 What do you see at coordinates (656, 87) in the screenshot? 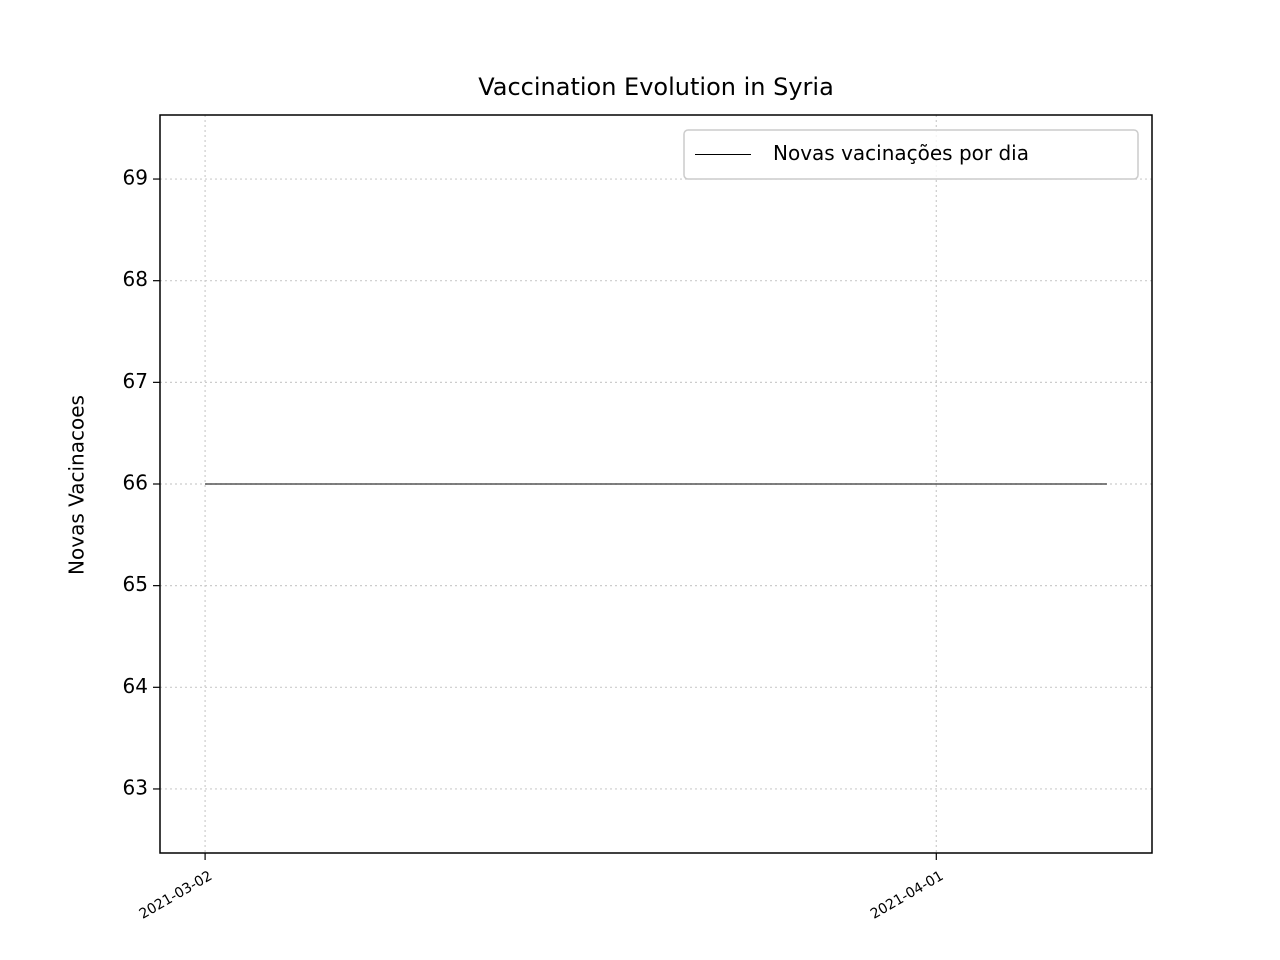
I see `chart-title: Vaccination Evolution in Syria` at bounding box center [656, 87].